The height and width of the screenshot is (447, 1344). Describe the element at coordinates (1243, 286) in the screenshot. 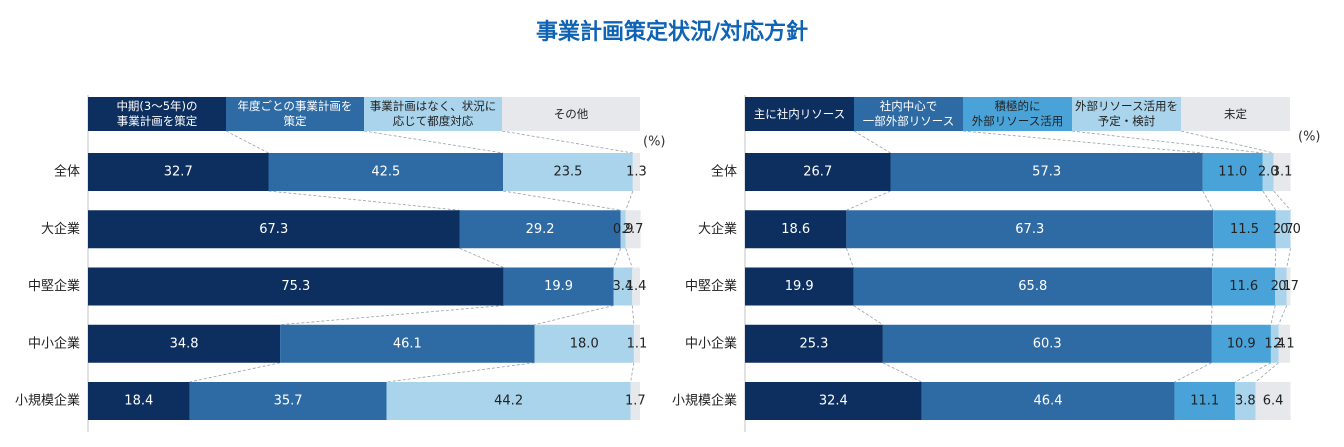

I see `value-label: 11.6` at that location.